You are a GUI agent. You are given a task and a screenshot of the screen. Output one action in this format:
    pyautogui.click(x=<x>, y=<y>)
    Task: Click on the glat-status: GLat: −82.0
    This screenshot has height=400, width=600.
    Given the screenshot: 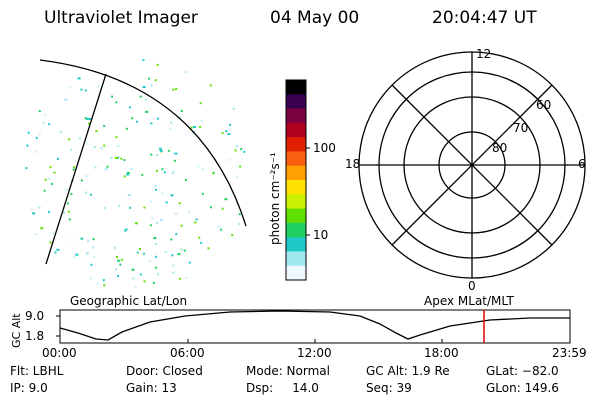 What is the action you would take?
    pyautogui.click(x=522, y=371)
    